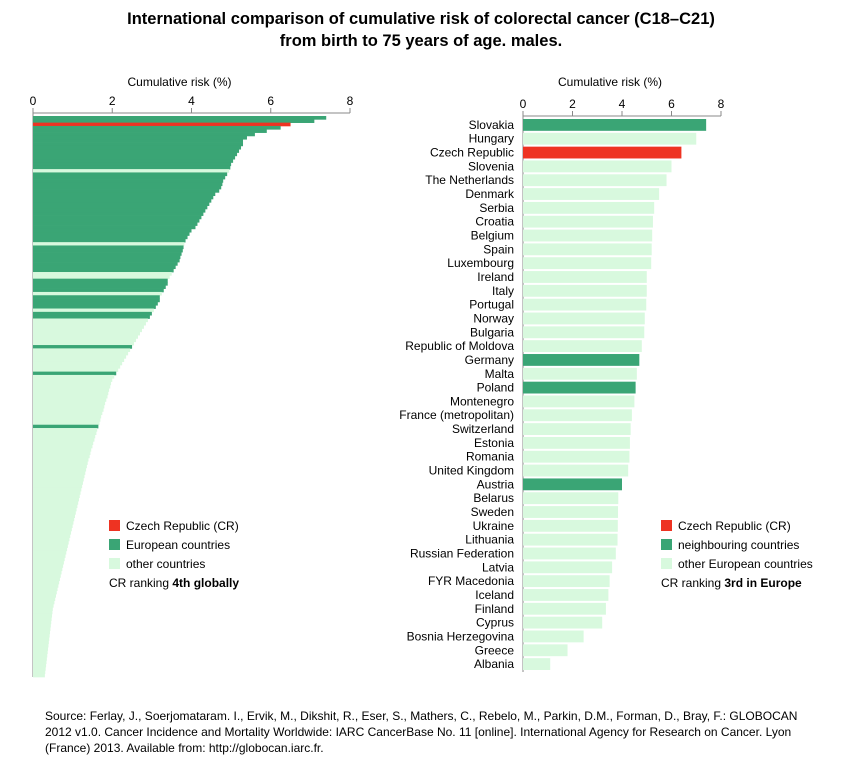  What do you see at coordinates (503, 291) in the screenshot?
I see `category-label: Italy` at bounding box center [503, 291].